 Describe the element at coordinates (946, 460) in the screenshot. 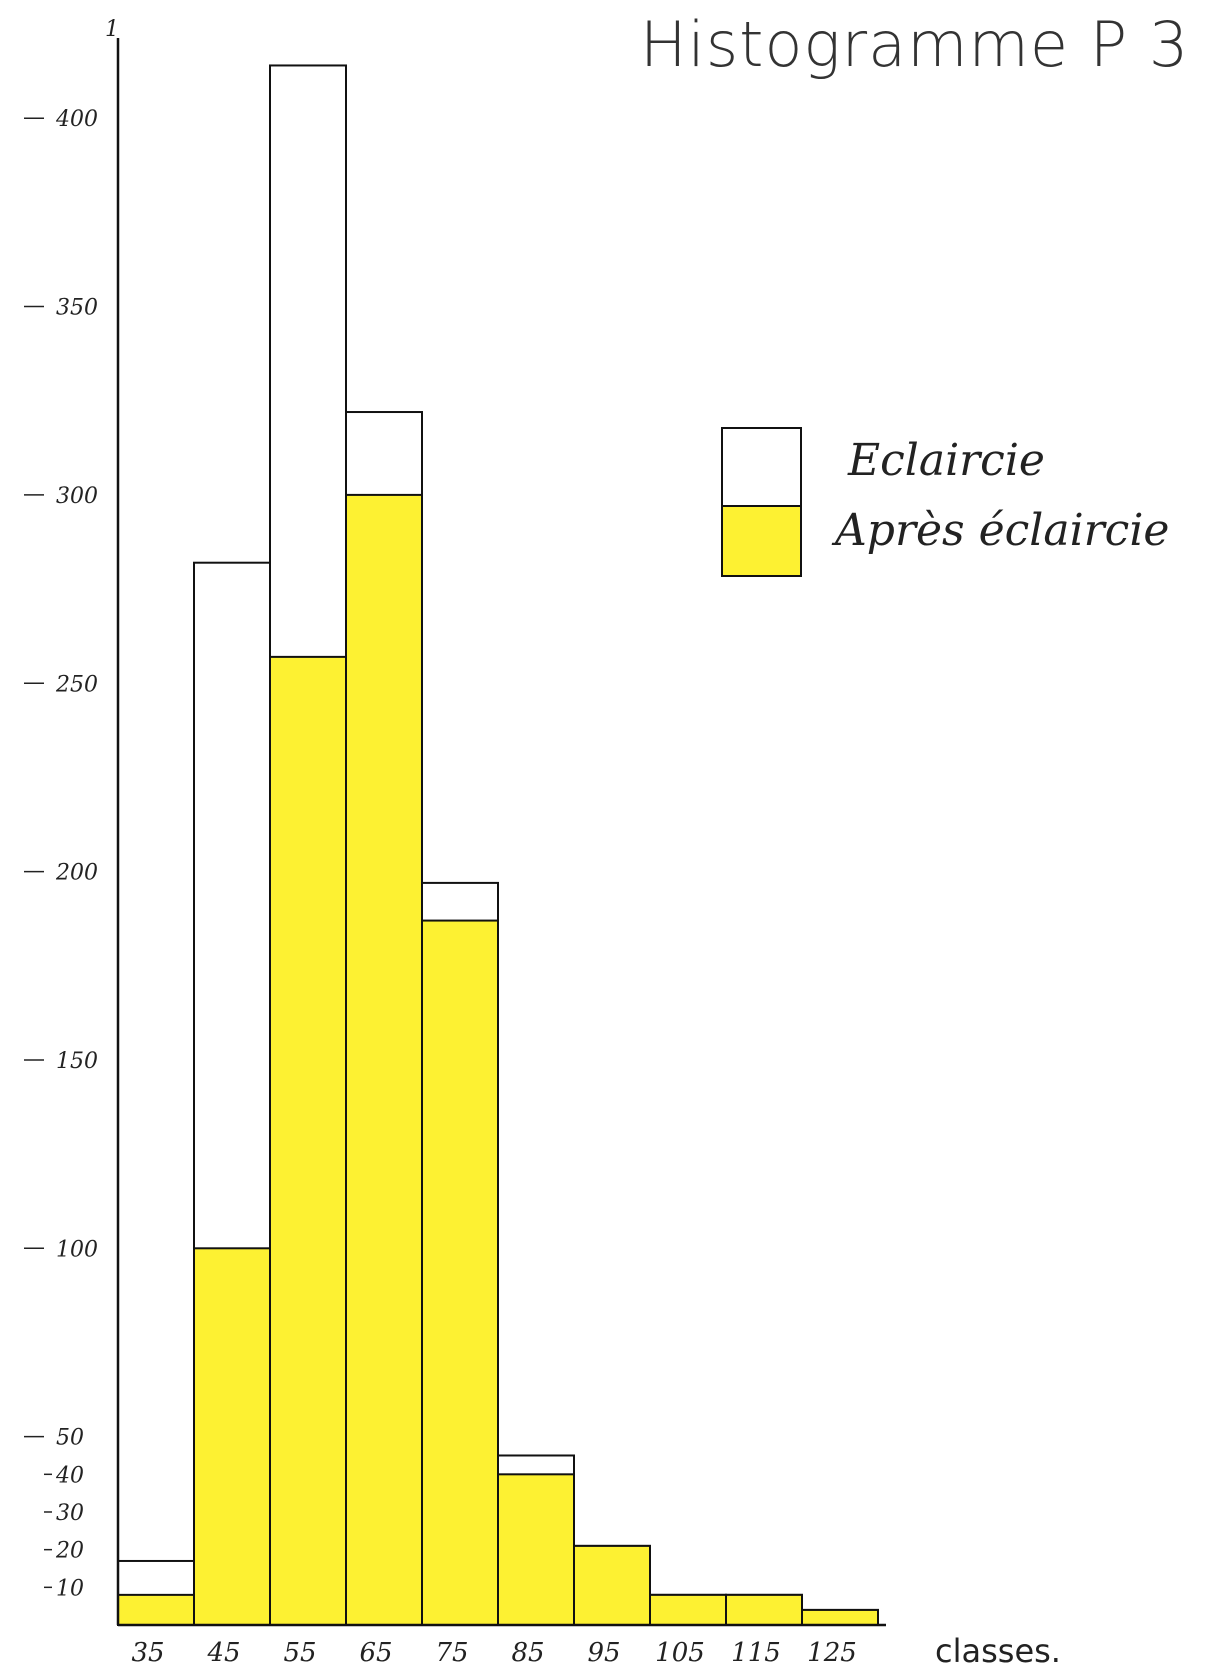

I see `legend-label-eclaircie: Eclaircie` at that location.